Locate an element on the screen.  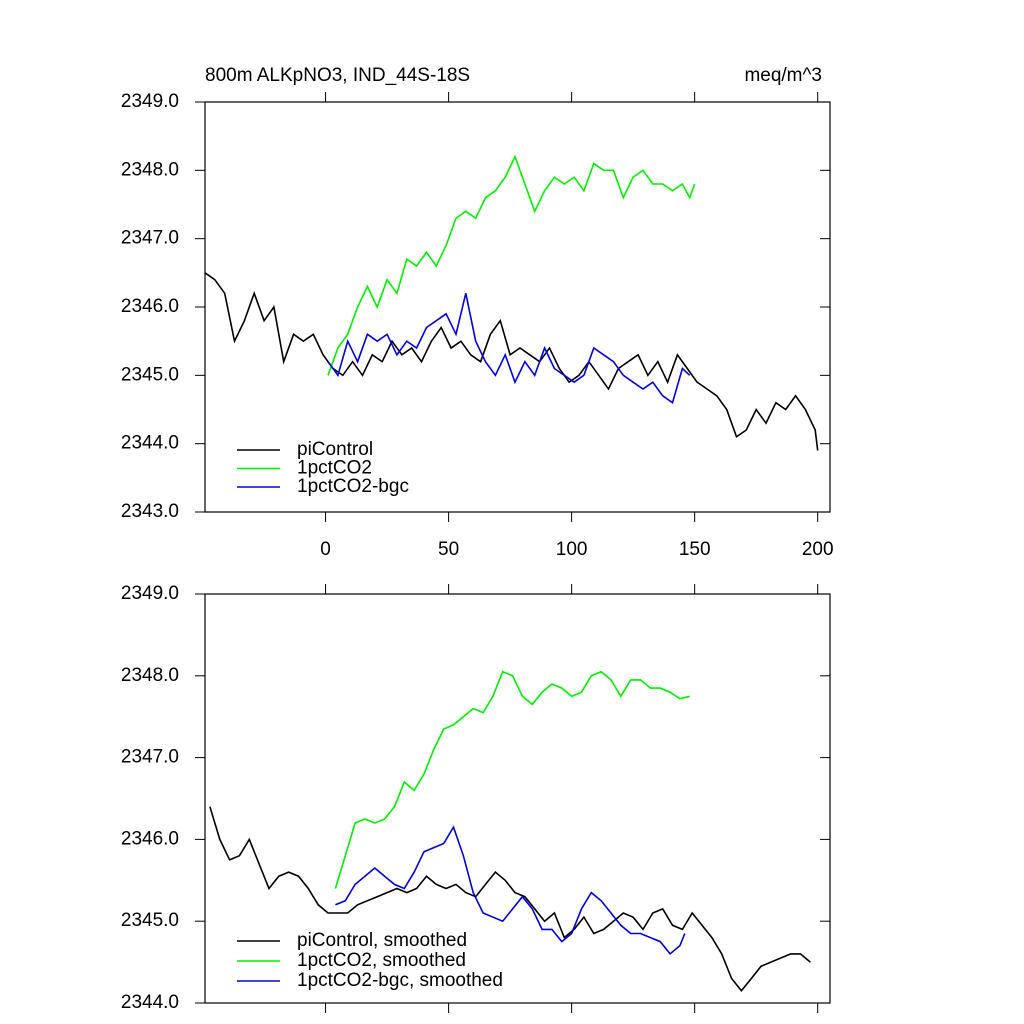
chart-title: 800m ALKpNO3, IND_44S-18S is located at coordinates (337, 75).